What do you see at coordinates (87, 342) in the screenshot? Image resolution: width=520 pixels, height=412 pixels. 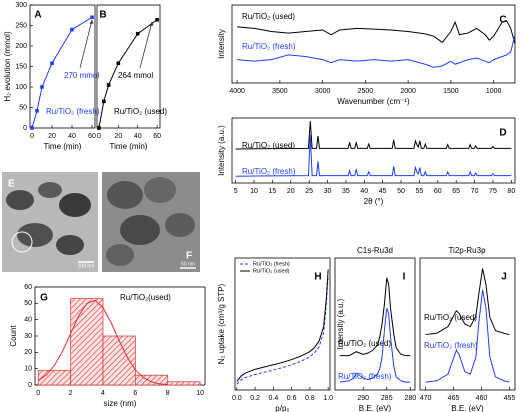 I see `bar` at bounding box center [87, 342].